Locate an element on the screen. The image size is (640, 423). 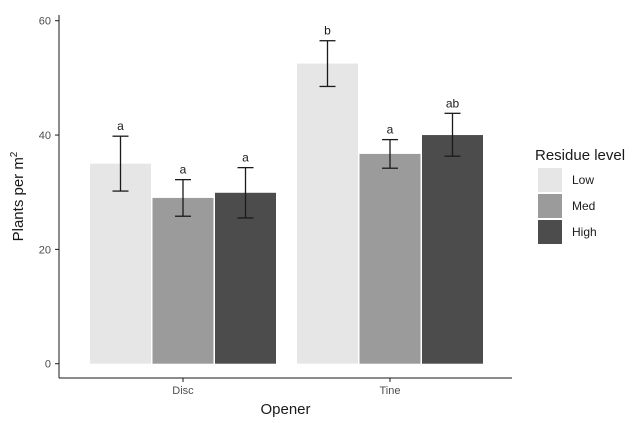
error-bar-tine-low is located at coordinates (327, 64).